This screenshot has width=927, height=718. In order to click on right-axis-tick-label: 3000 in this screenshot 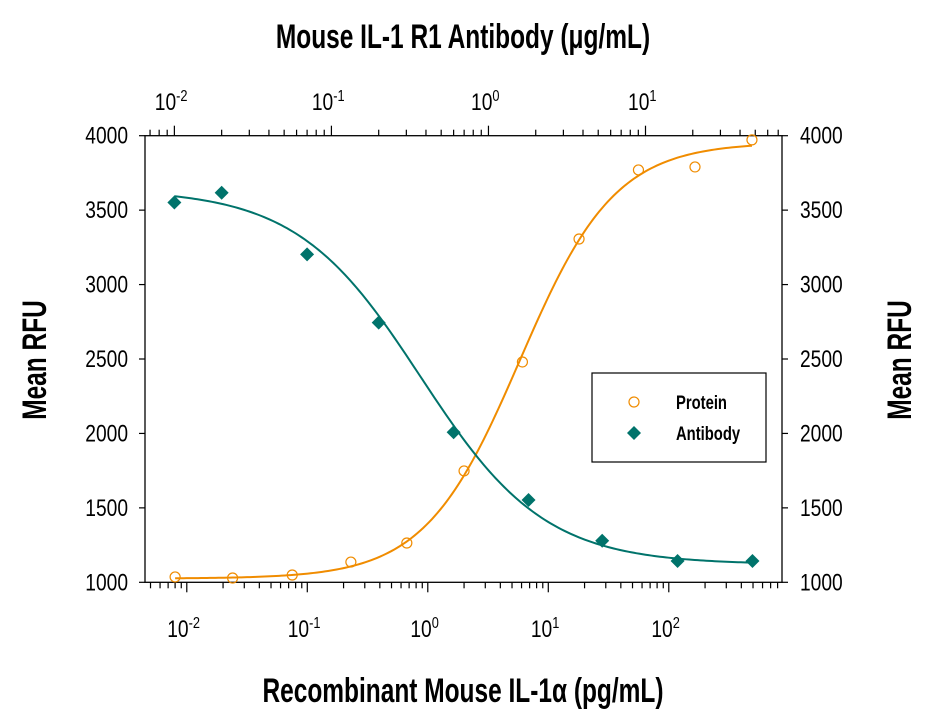, I will do `click(821, 284)`.